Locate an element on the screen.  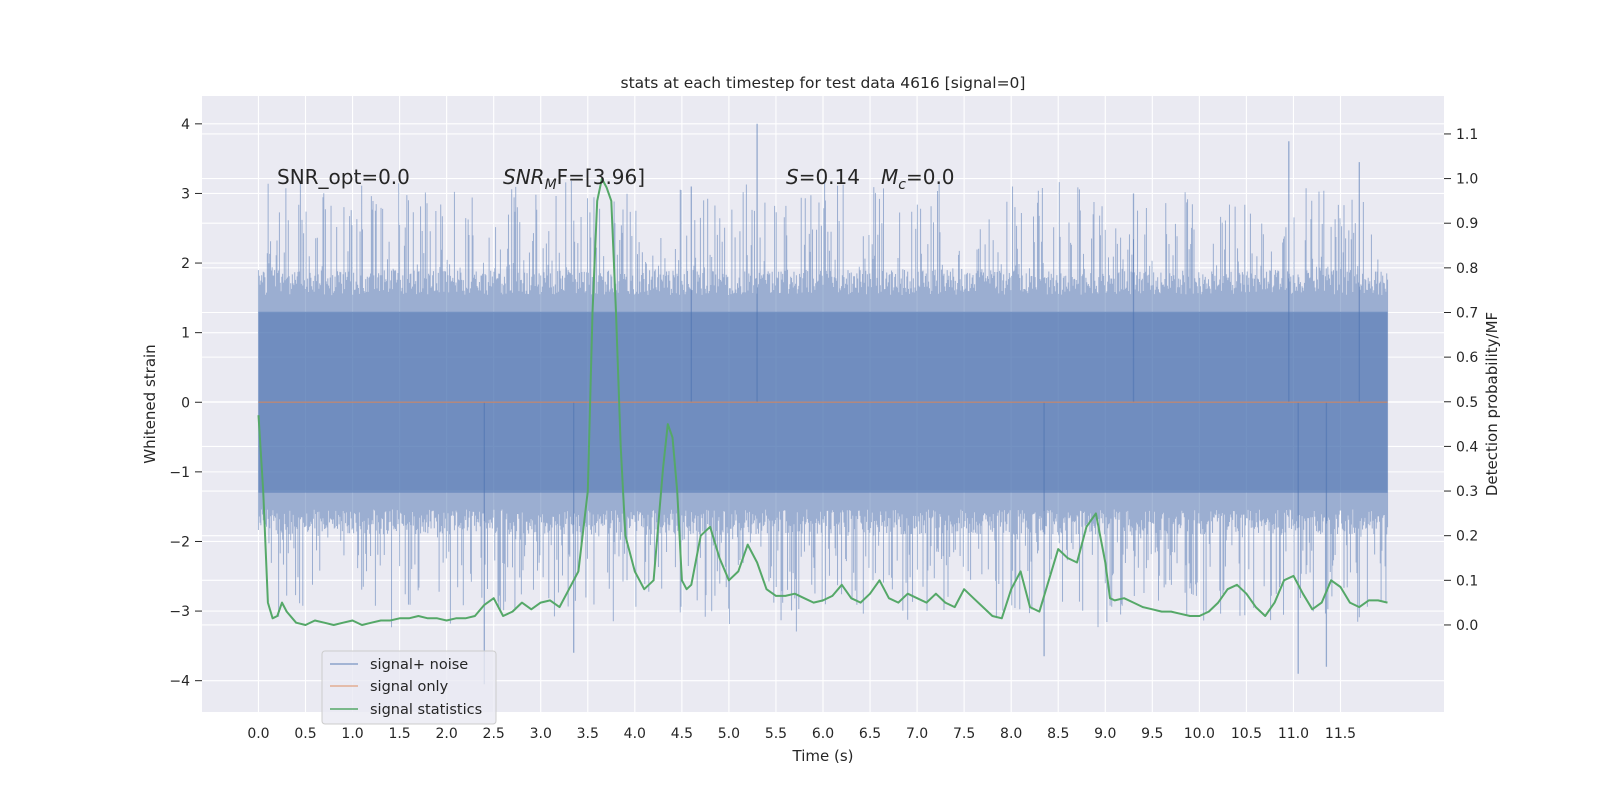
y-tick-label-right: 0.7 is located at coordinates (1467, 313).